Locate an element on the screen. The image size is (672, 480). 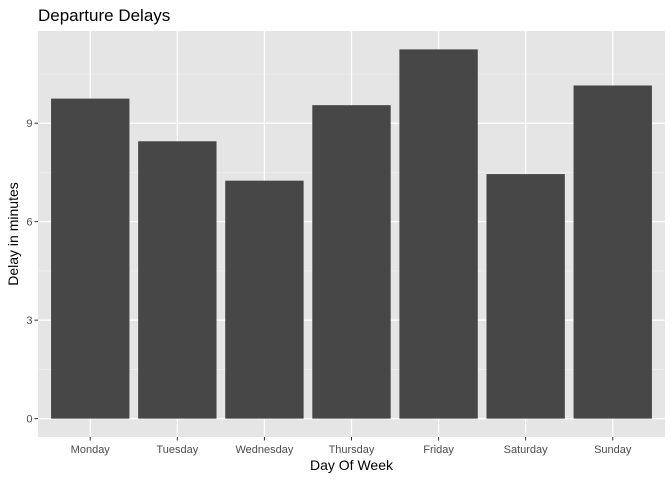
bar-tuesday is located at coordinates (177, 280).